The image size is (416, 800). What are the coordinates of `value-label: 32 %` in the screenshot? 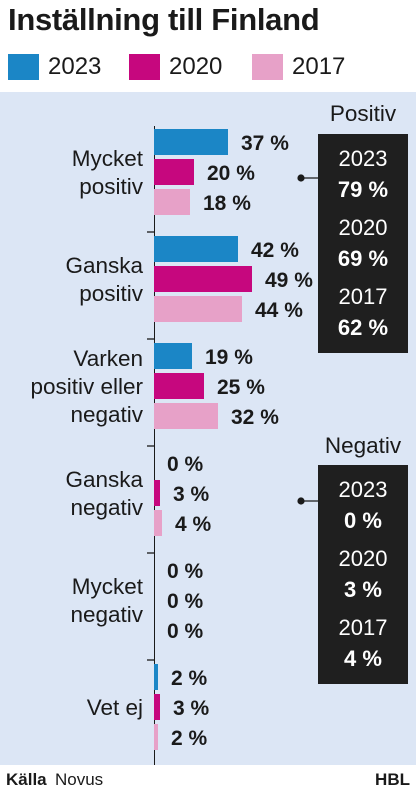 It's located at (255, 417).